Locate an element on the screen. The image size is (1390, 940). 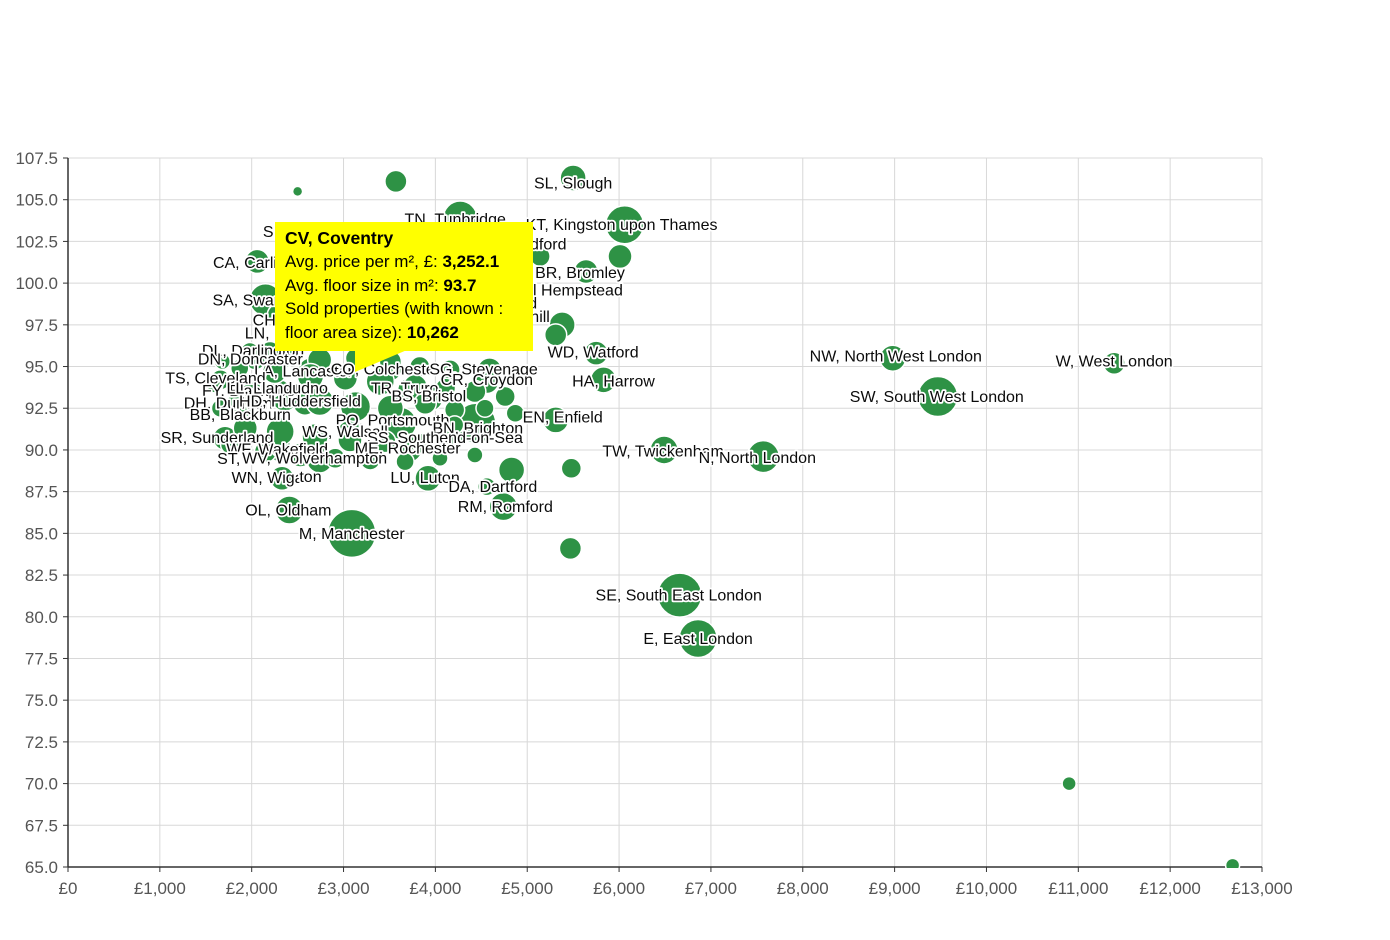
bubble-da-dartford is located at coordinates (487, 486).